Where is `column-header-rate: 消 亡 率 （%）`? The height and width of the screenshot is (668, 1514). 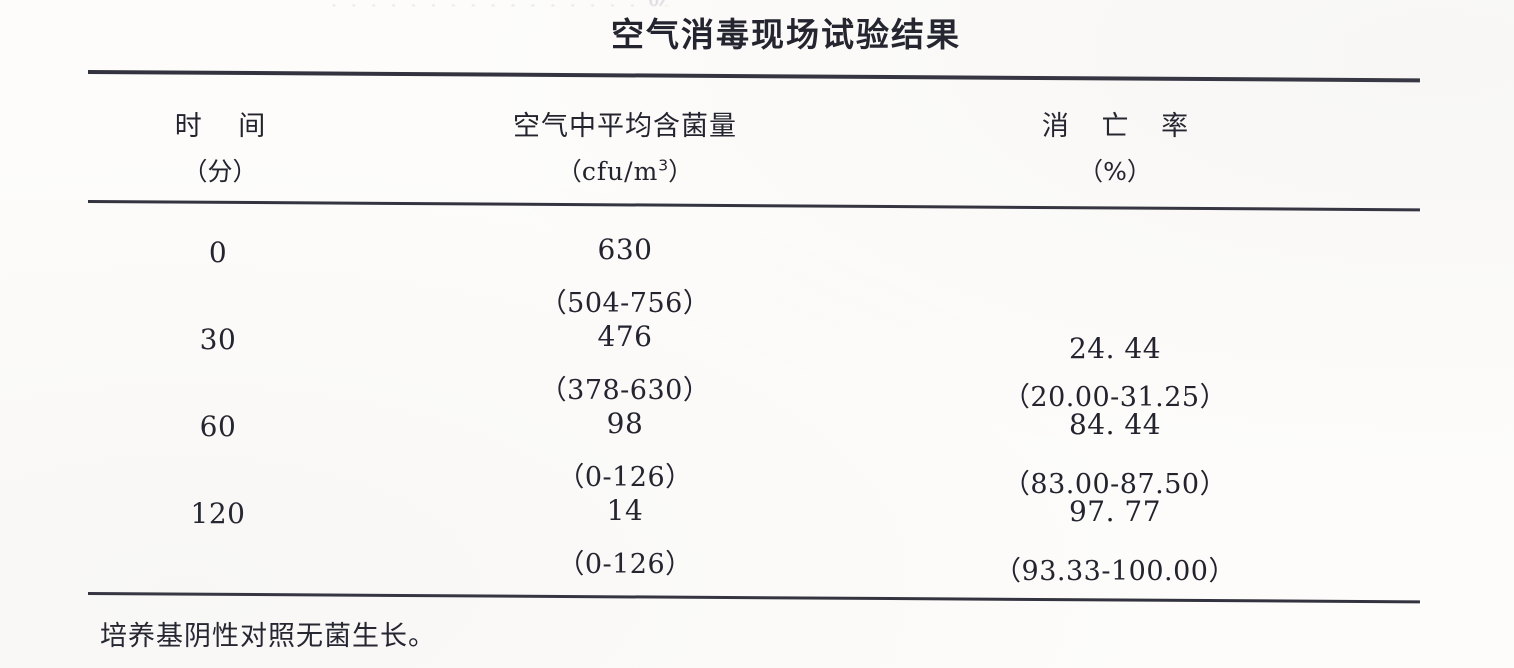 column-header-rate: 消 亡 率 （%） is located at coordinates (1115, 146).